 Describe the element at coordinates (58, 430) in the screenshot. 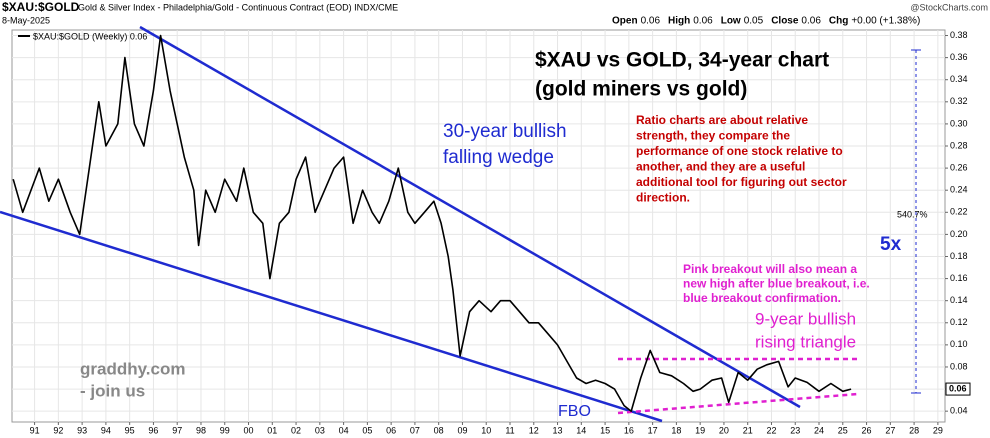

I see `x-tick-label: 92` at that location.